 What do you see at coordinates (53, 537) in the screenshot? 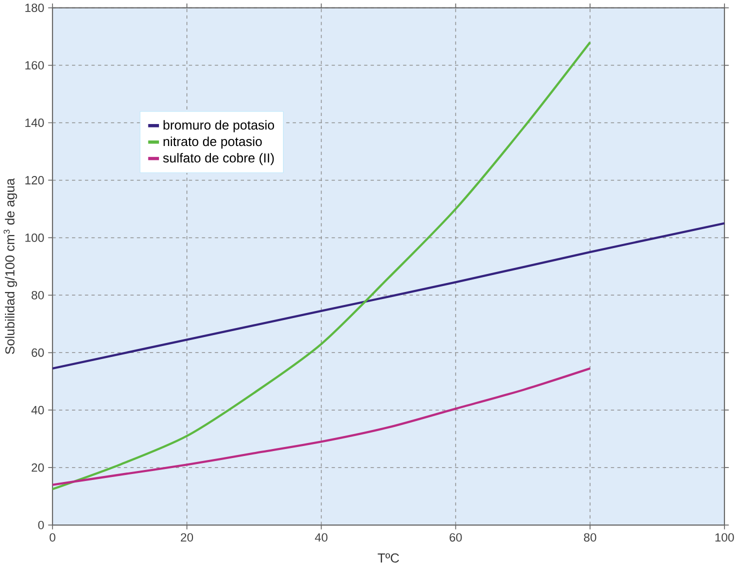
I see `x-tick-label: 0` at bounding box center [53, 537].